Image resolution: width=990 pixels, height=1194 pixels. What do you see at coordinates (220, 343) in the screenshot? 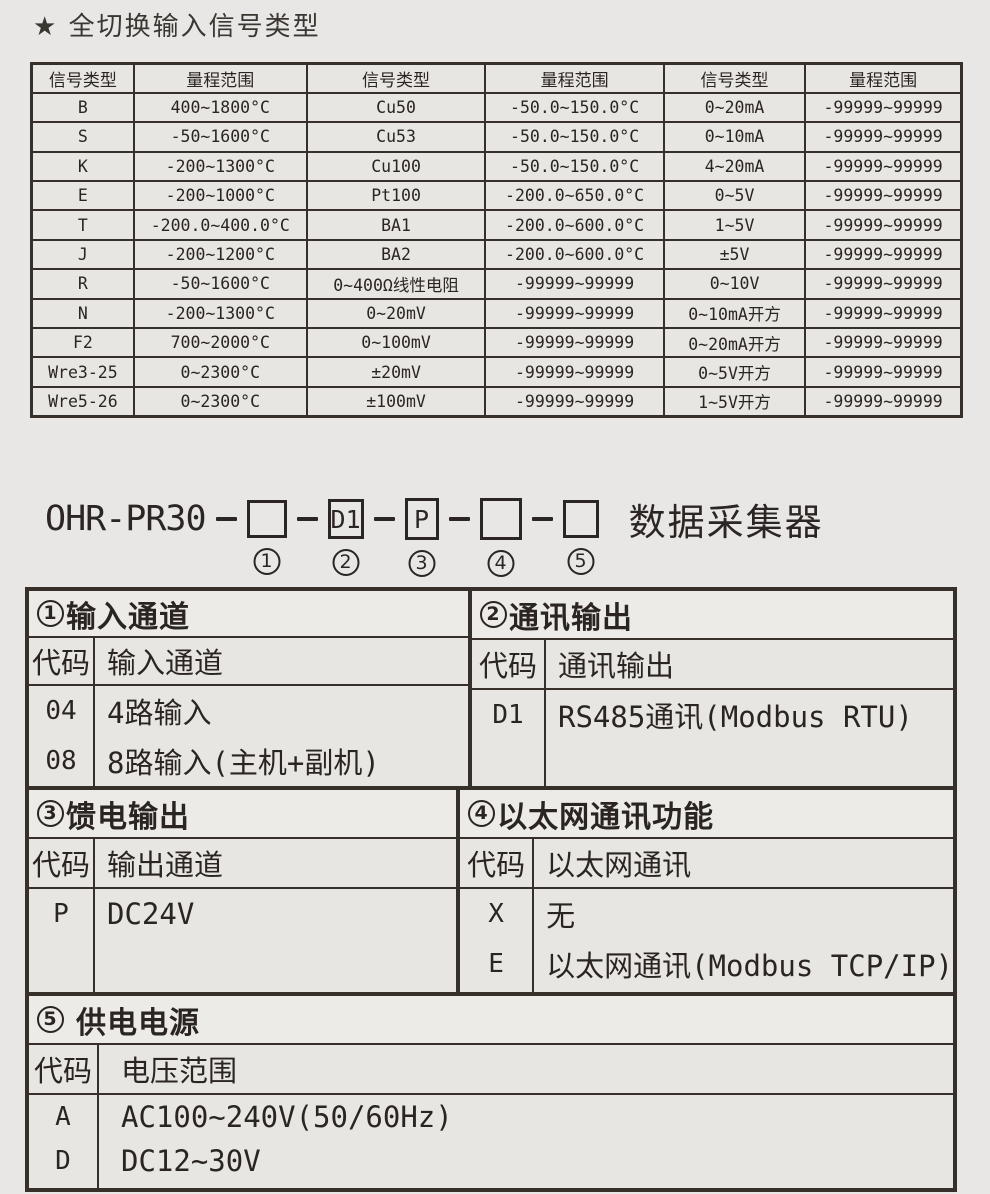
I see `signal-table-cell: 700~2000°C` at bounding box center [220, 343].